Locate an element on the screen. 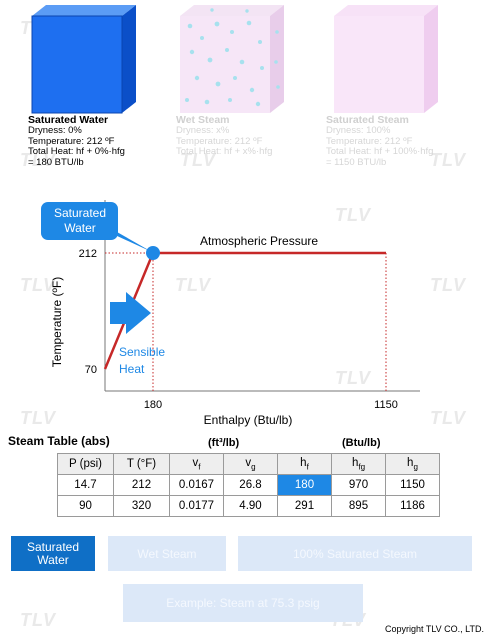 Image resolution: width=490 pixels, height=640 pixels. col-vg: vg is located at coordinates (250, 464).